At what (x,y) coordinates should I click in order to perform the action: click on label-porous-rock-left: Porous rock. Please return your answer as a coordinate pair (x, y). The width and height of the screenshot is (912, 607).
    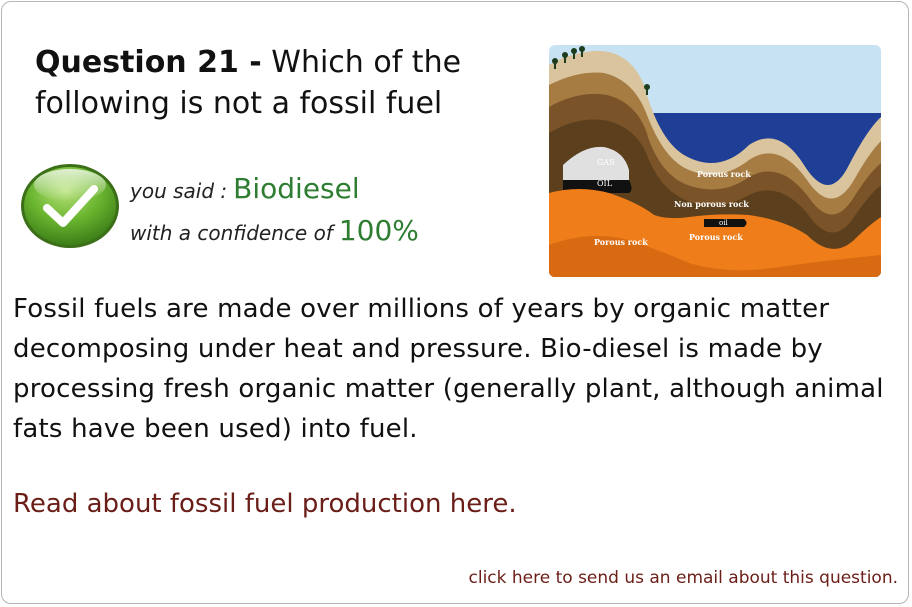
    Looking at the image, I should click on (621, 242).